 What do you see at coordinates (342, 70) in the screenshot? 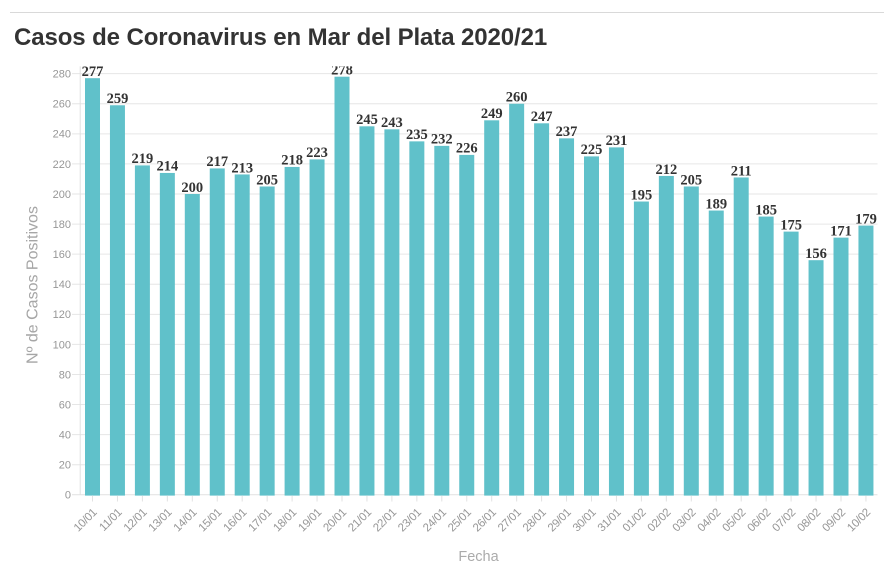
I see `svg-text: 278` at bounding box center [342, 70].